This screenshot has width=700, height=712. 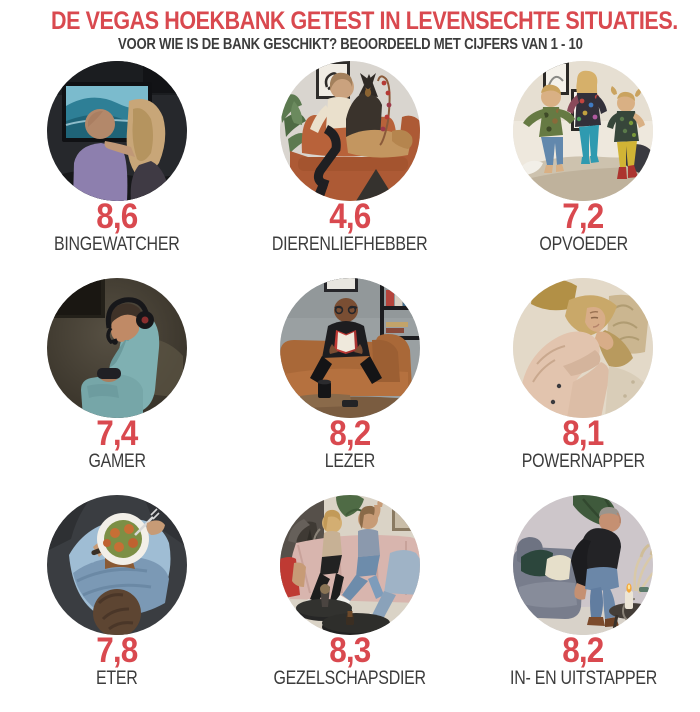 I want to click on rating-cell-opvoeder: 7,2 OPVOEDER, so click(x=583, y=169).